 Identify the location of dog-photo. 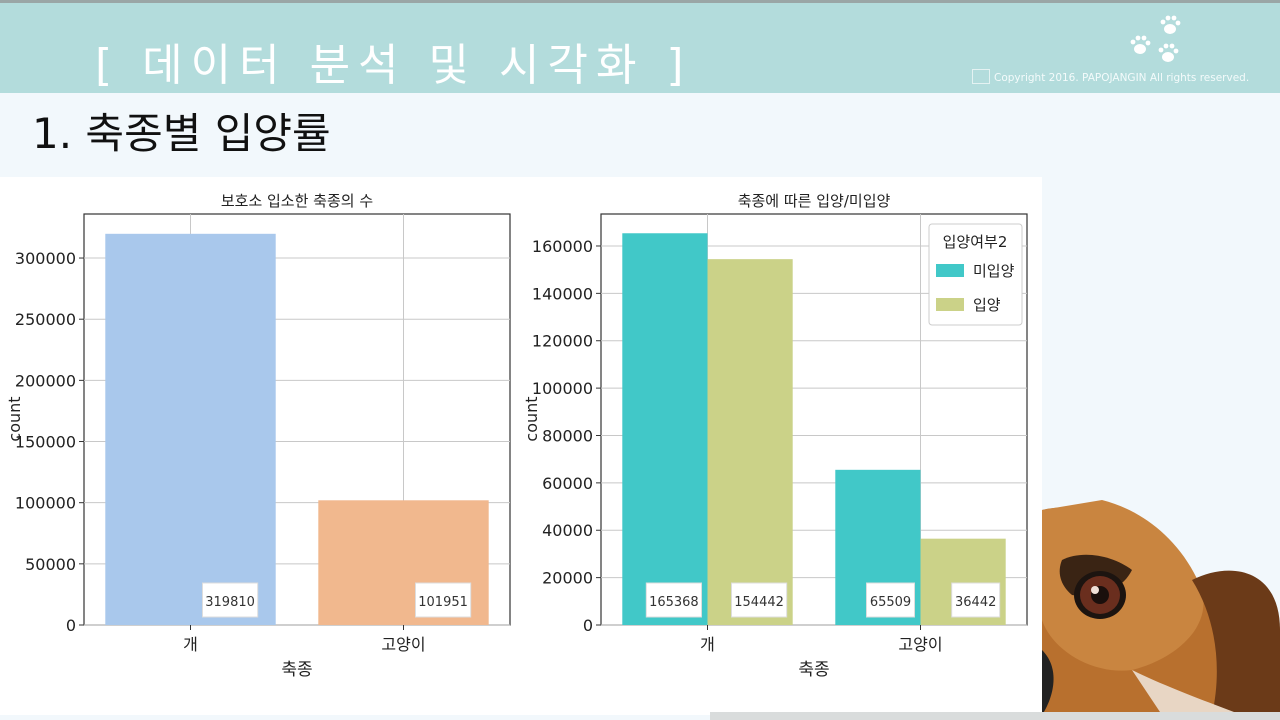
(1161, 607).